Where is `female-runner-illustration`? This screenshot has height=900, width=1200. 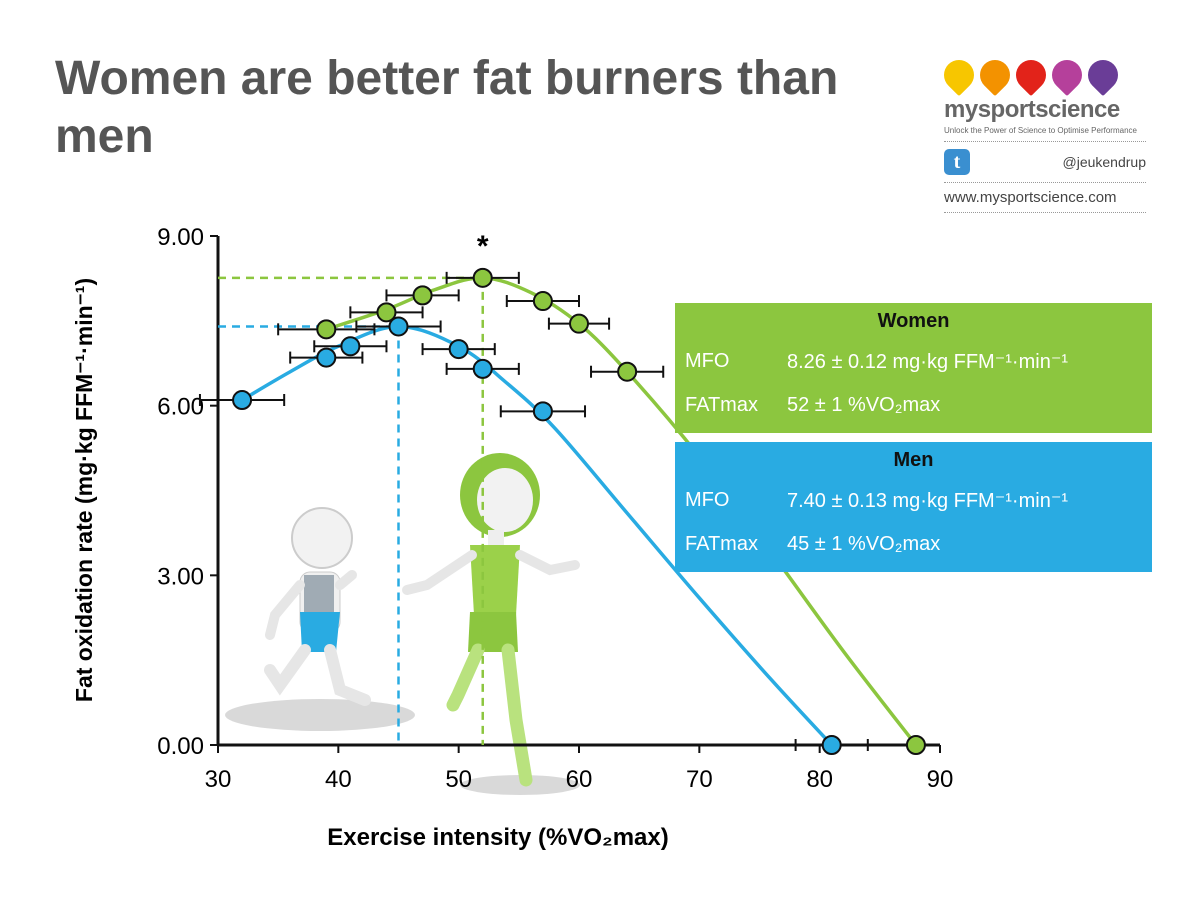
female-runner-illustration is located at coordinates (491, 624).